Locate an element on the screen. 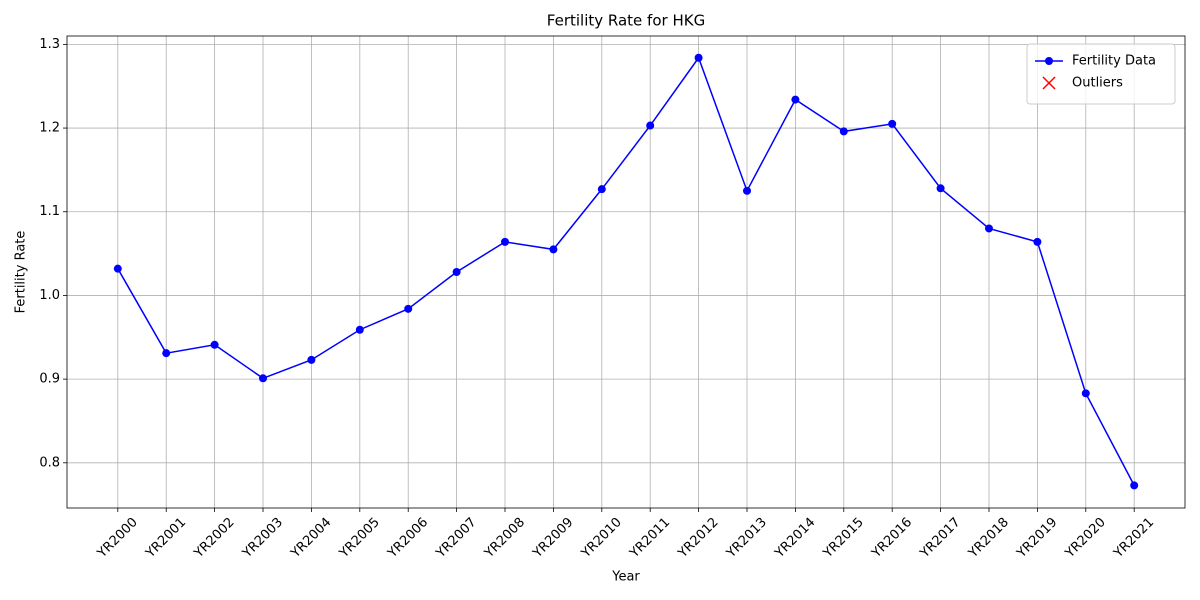 The width and height of the screenshot is (1200, 600). x-tick-label: YR2004 is located at coordinates (311, 538).